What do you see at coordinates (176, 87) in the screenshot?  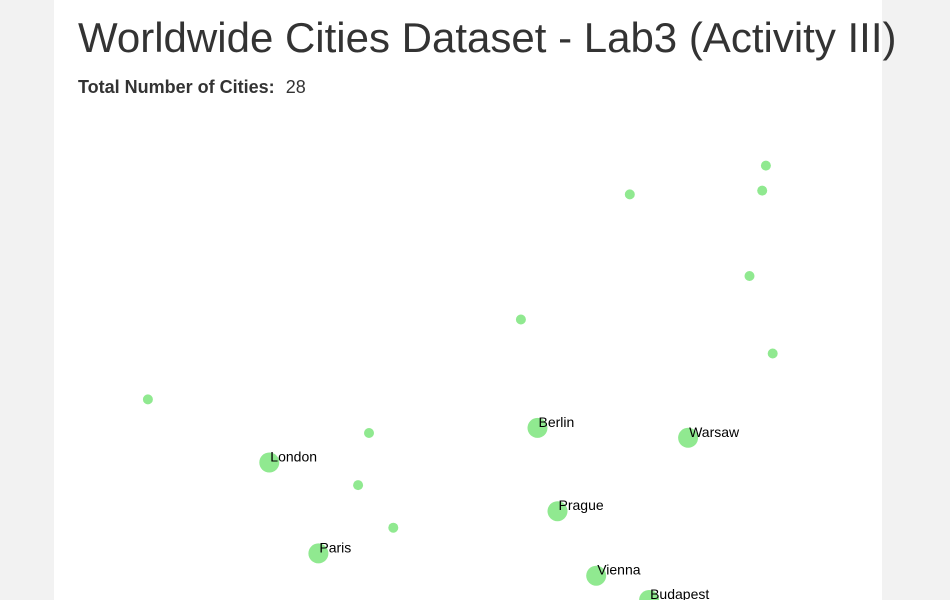 I see `city-count-label: Total Number of Cities:` at bounding box center [176, 87].